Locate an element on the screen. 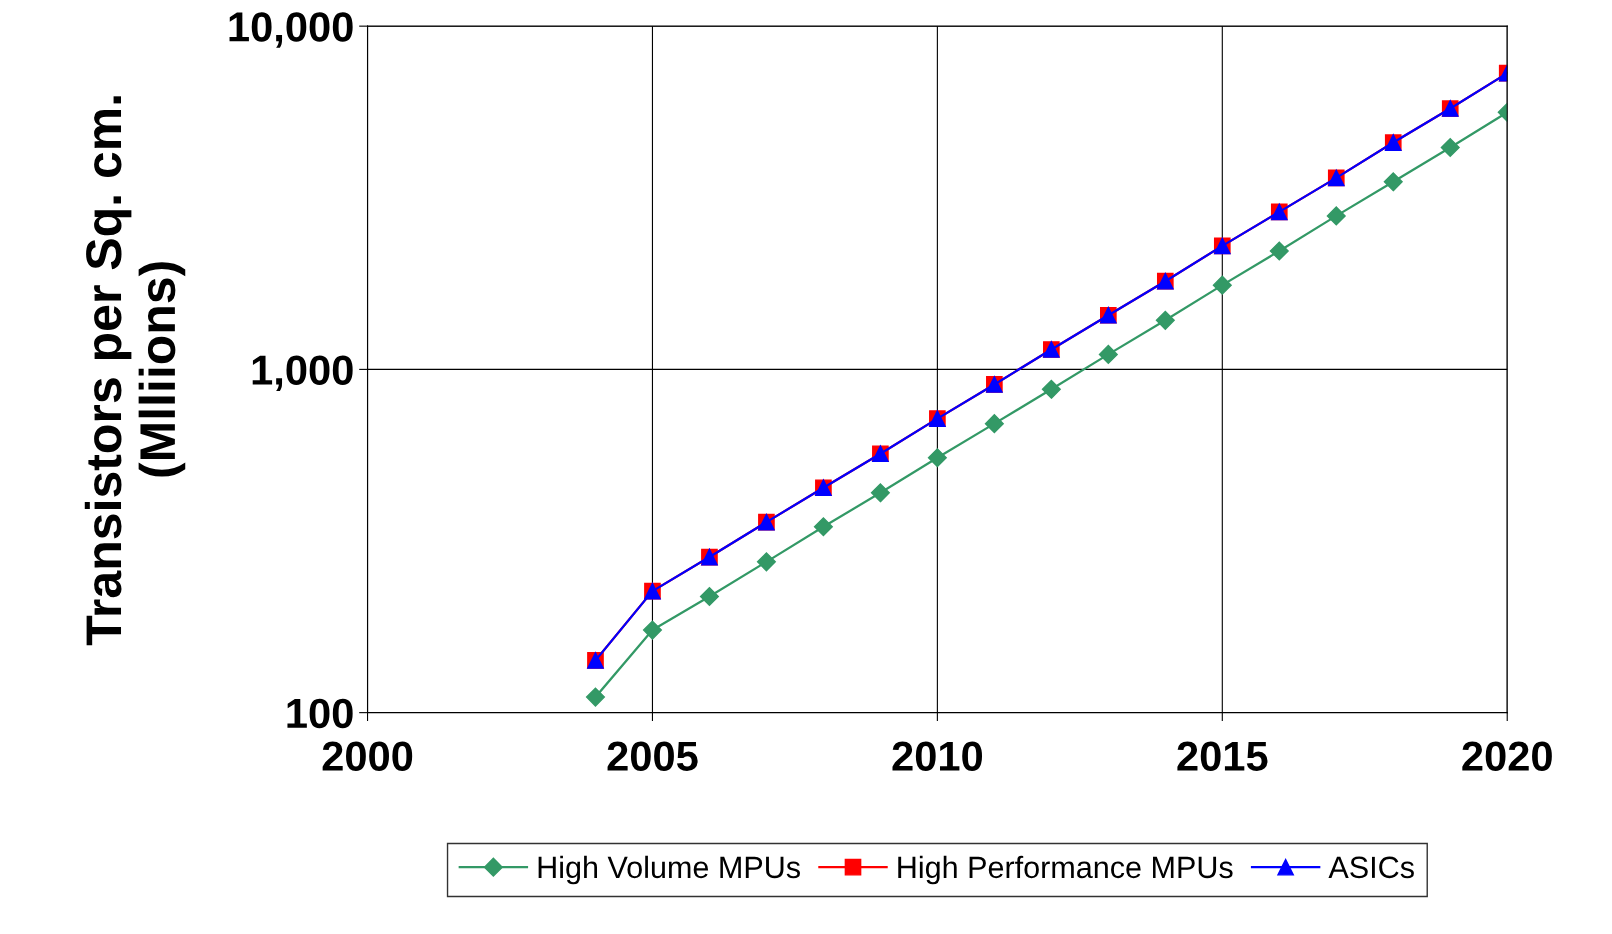 This screenshot has height=934, width=1612. x-tick-label: 2000 is located at coordinates (367, 756).